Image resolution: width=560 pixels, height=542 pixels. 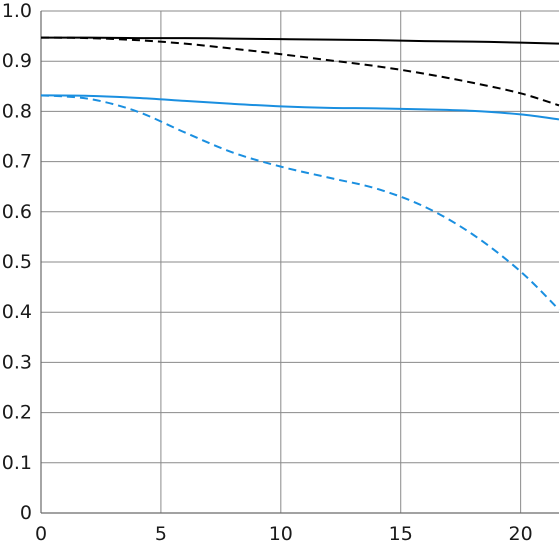 I want to click on series-line-black-dashed, so click(x=300, y=71).